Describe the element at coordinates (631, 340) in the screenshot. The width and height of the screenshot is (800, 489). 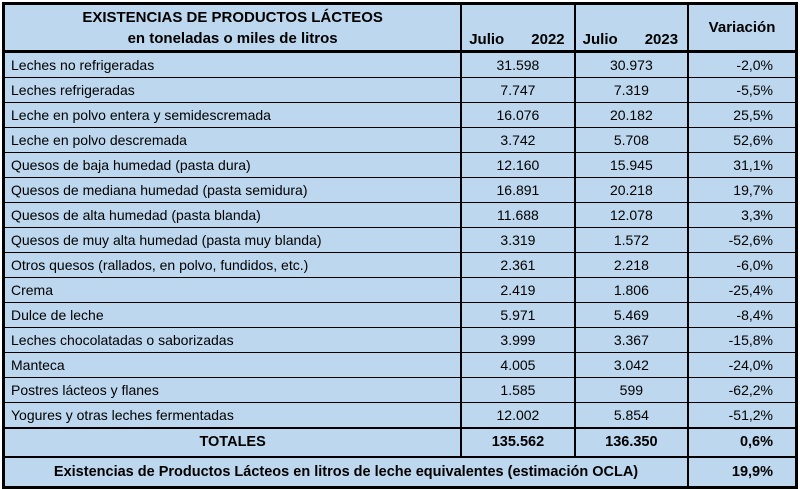
I see `value-jul2023-cell: 3.367` at that location.